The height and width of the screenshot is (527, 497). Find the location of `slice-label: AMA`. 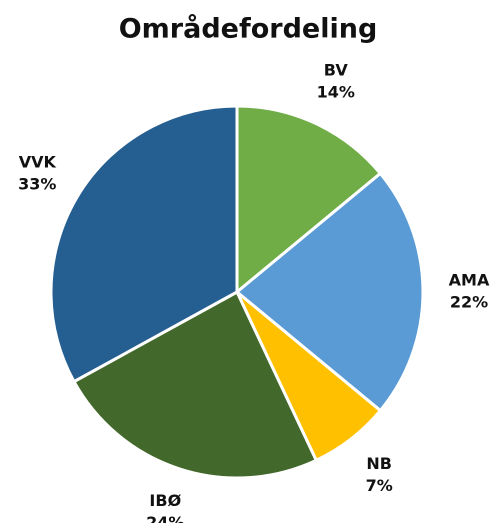

slice-label: AMA is located at coordinates (469, 280).